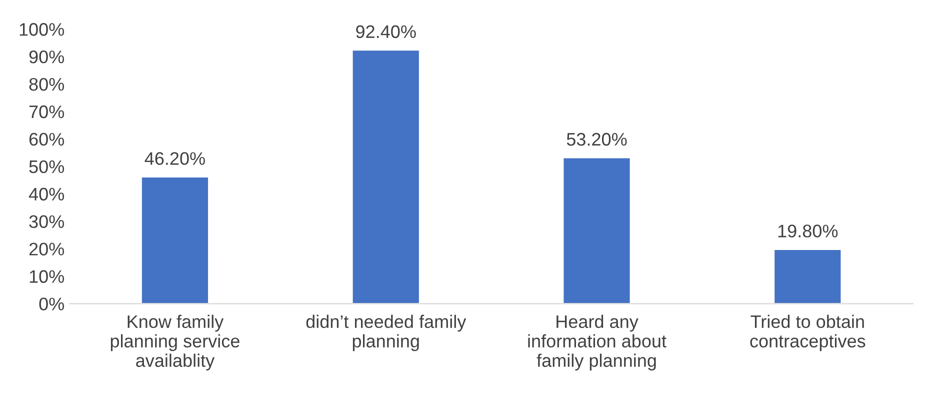  I want to click on y-tick-label: 30%, so click(46, 221).